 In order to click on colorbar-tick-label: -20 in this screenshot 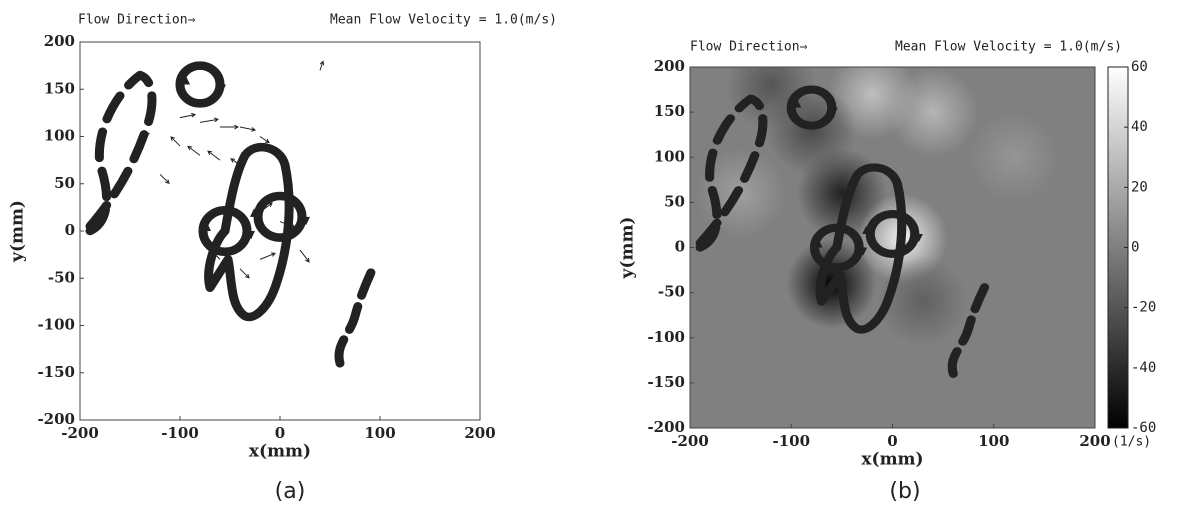, I will do `click(1143, 308)`.